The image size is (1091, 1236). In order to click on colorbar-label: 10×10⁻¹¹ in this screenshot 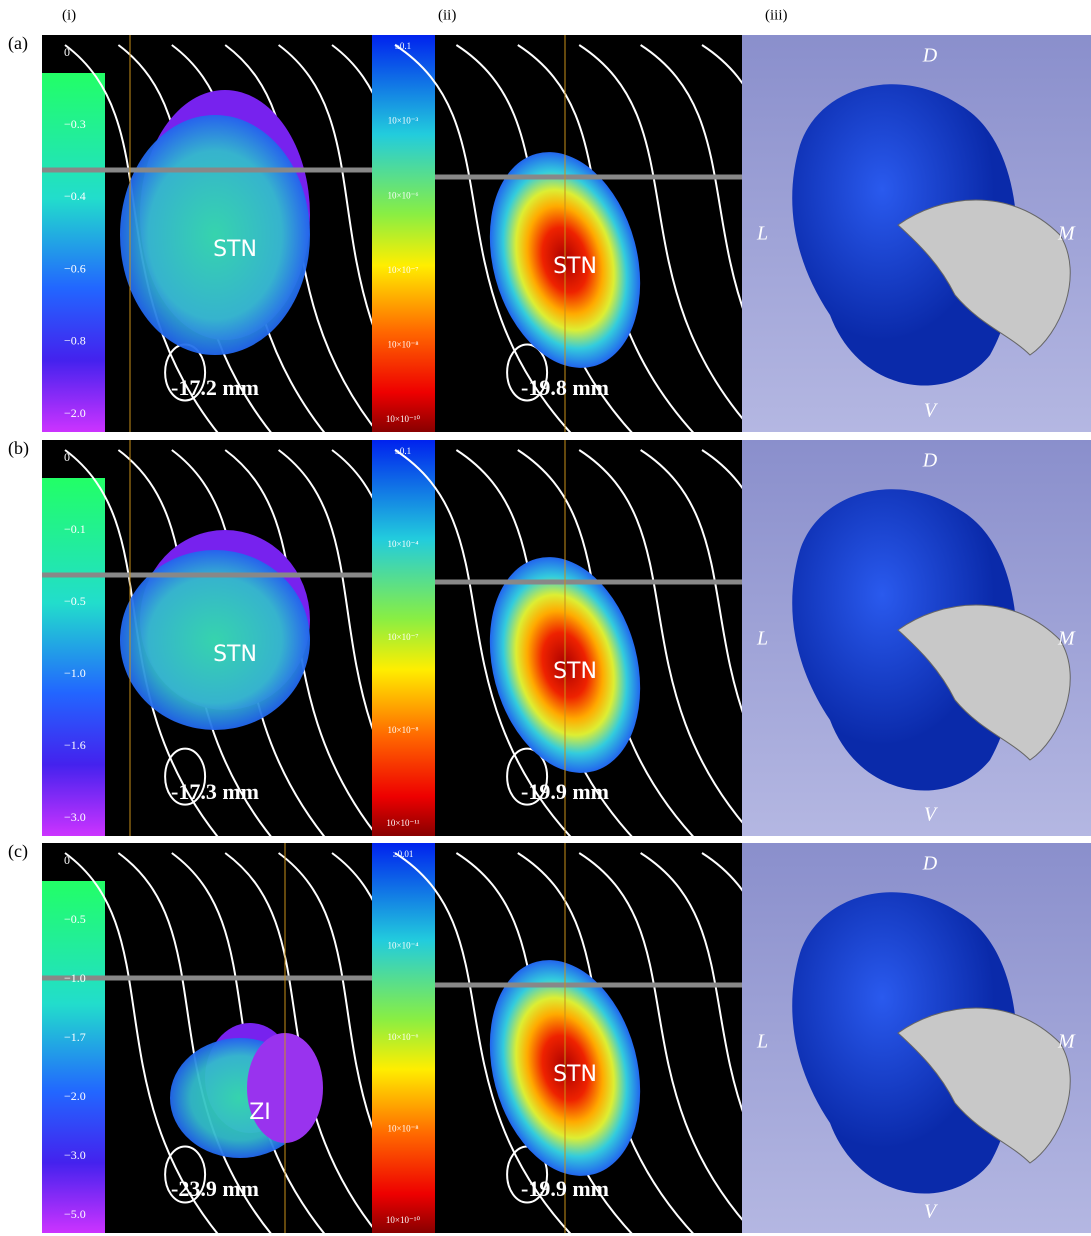, I will do `click(403, 823)`.